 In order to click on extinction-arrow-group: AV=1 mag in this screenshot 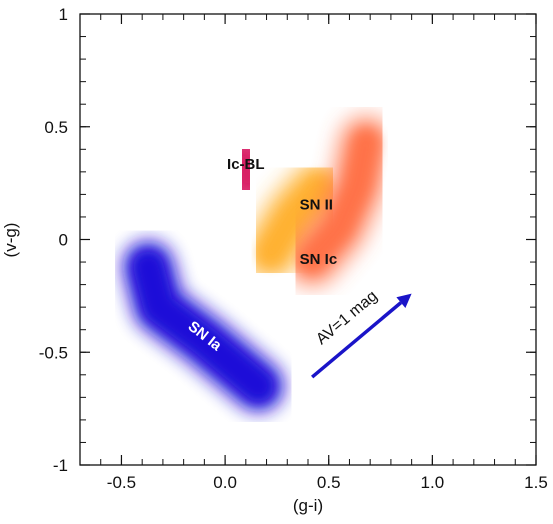, I will do `click(361, 333)`.